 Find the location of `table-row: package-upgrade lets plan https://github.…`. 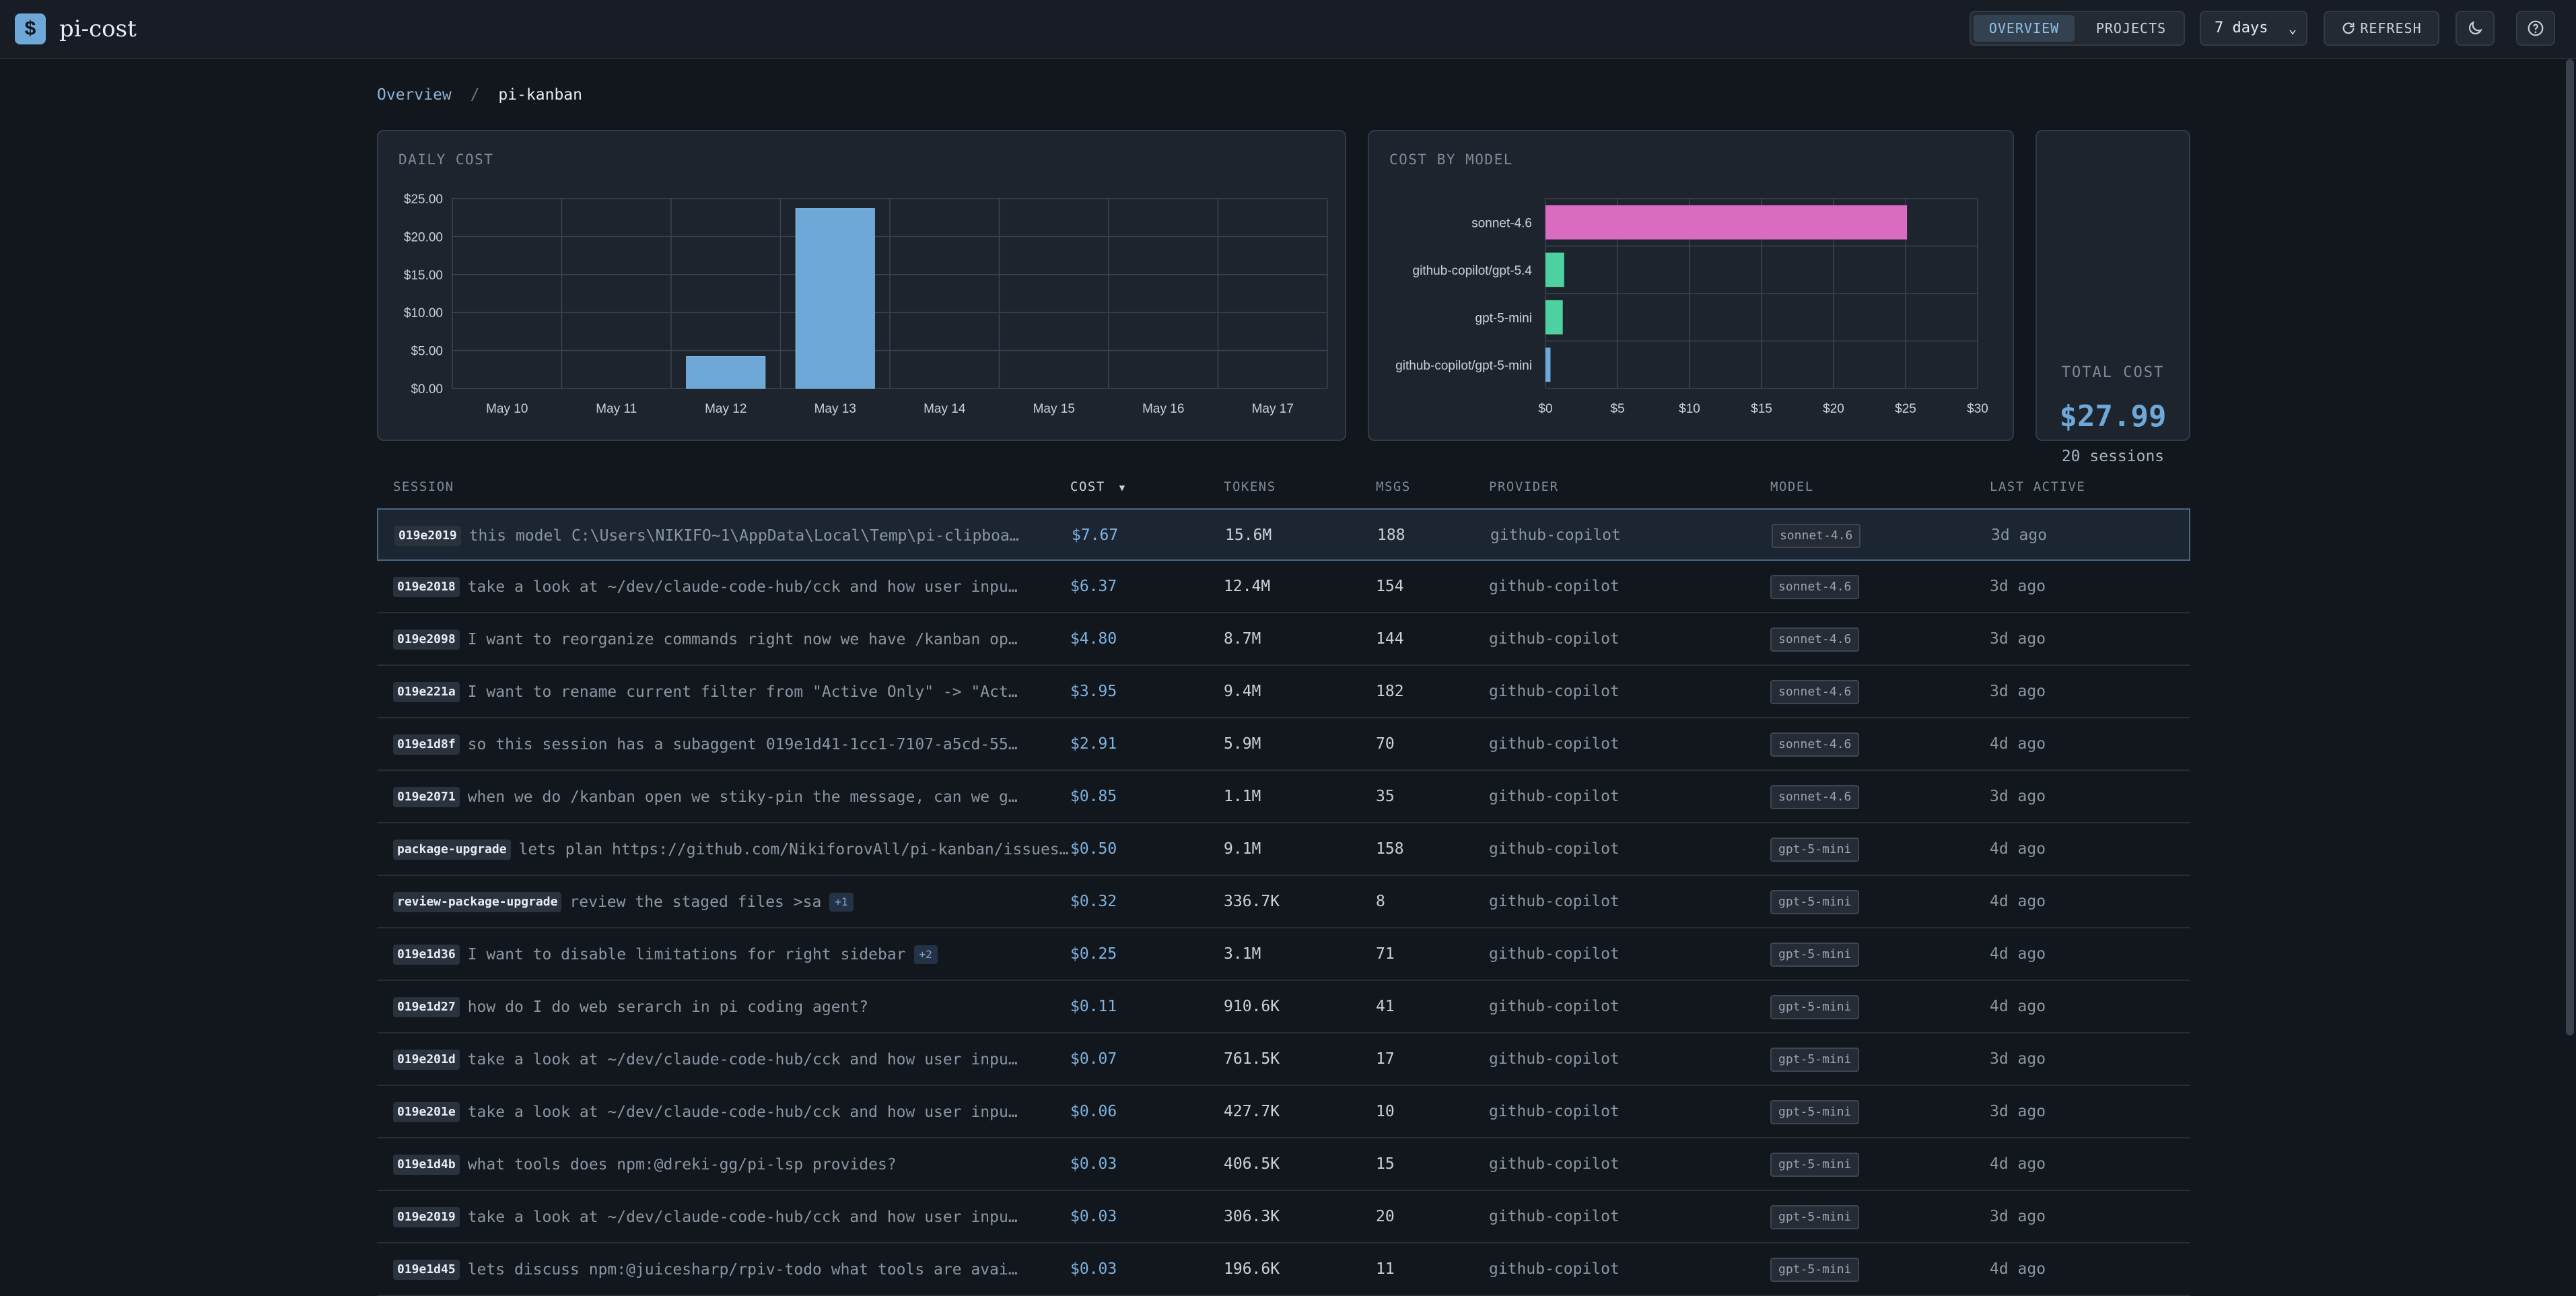

table-row: package-upgrade lets plan https://github.… is located at coordinates (1283, 849).